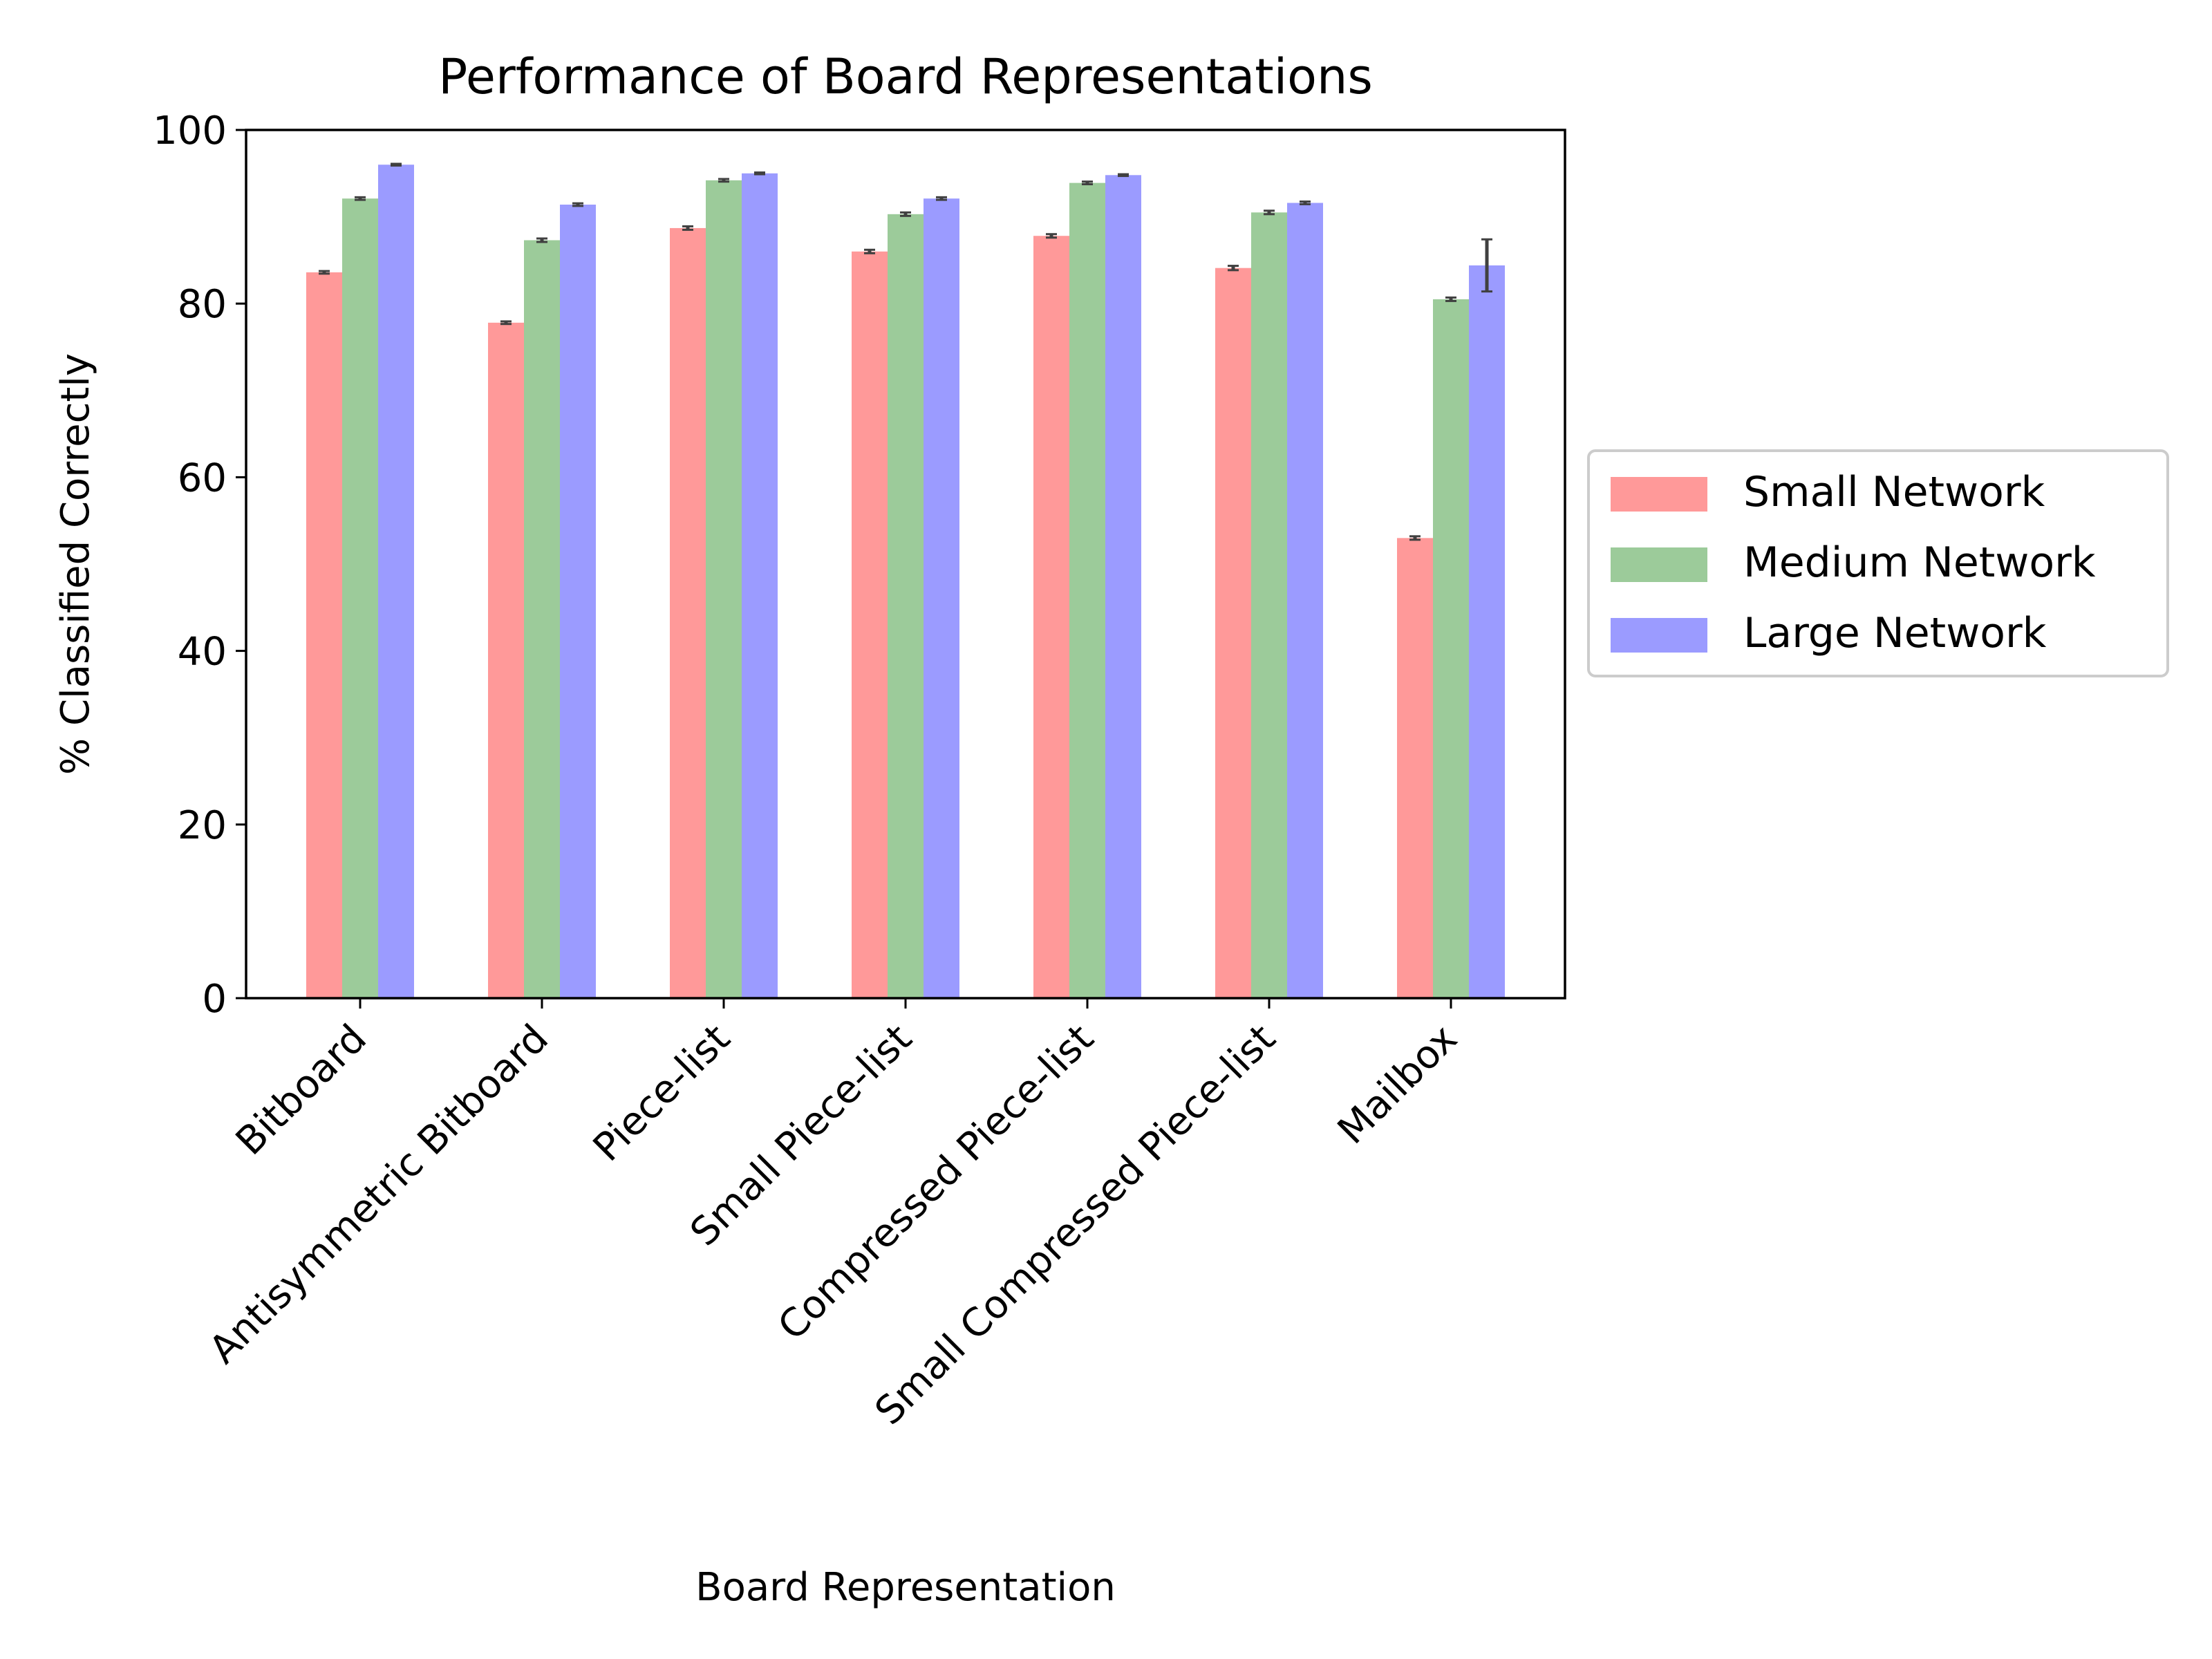 Image resolution: width=2212 pixels, height=1659 pixels. What do you see at coordinates (396, 582) in the screenshot?
I see `bar-large-network-bitboard` at bounding box center [396, 582].